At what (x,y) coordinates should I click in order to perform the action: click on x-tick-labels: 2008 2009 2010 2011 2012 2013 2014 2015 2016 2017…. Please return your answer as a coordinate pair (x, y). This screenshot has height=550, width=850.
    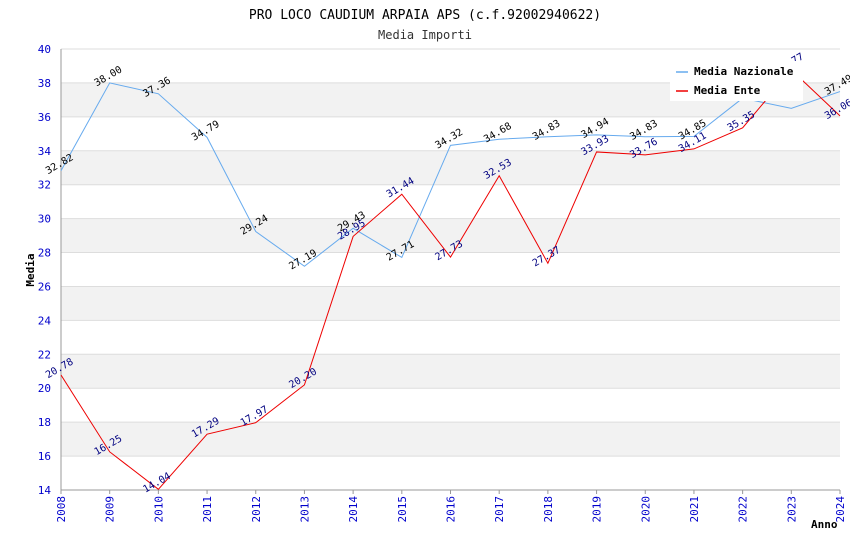
    Looking at the image, I should click on (451, 506).